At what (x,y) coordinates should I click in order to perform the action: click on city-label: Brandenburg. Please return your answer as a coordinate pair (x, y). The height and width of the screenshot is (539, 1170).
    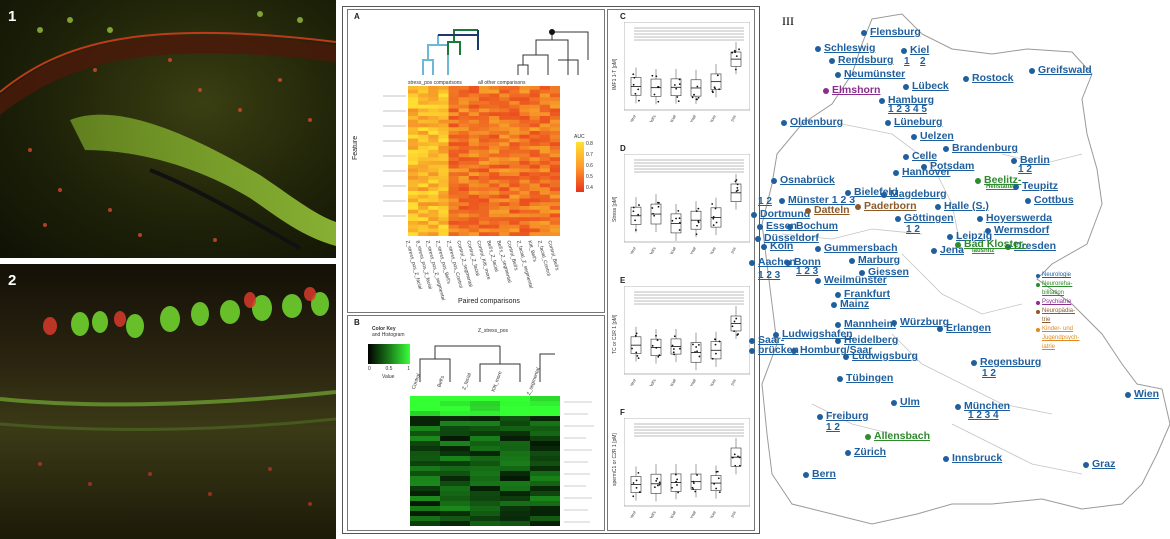
    Looking at the image, I should click on (985, 148).